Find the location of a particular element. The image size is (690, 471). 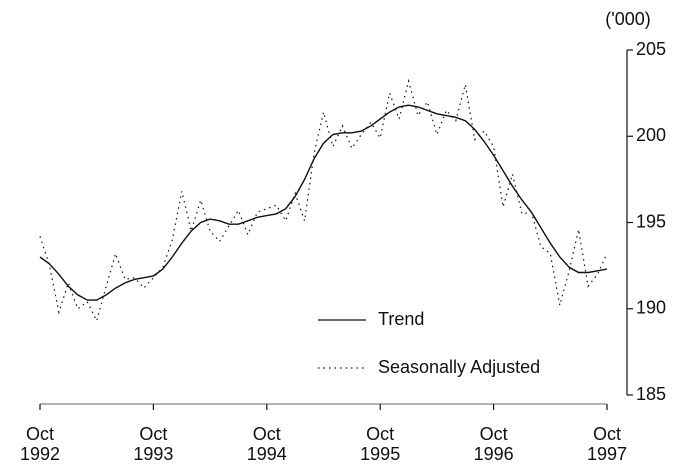

x-tick-label: Oct 1994 is located at coordinates (266, 444).